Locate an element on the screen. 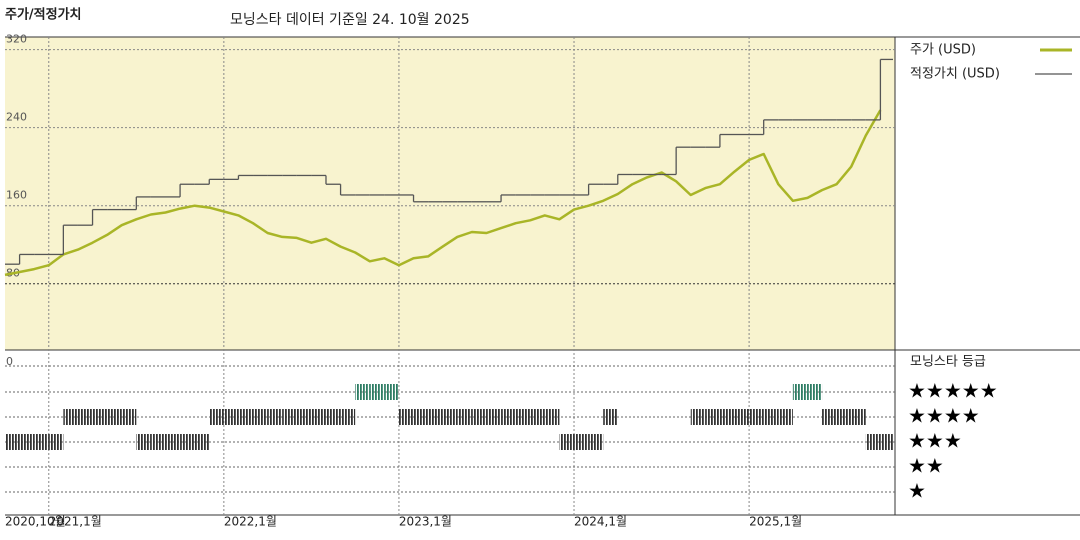 This screenshot has height=540, width=1080. x-tick-label: 2023,1월 is located at coordinates (425, 522).